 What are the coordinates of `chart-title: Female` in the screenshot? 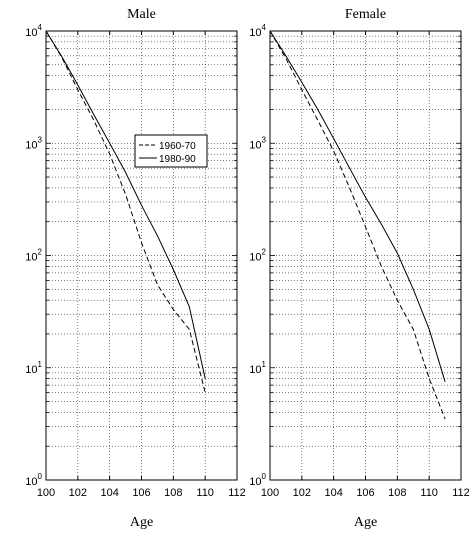 It's located at (365, 14).